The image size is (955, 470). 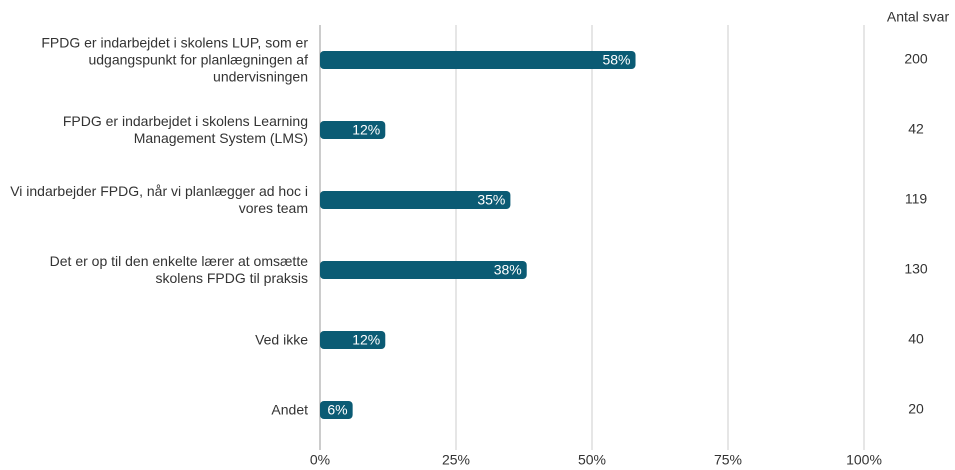 What do you see at coordinates (456, 460) in the screenshot?
I see `x-tick-label: 25%` at bounding box center [456, 460].